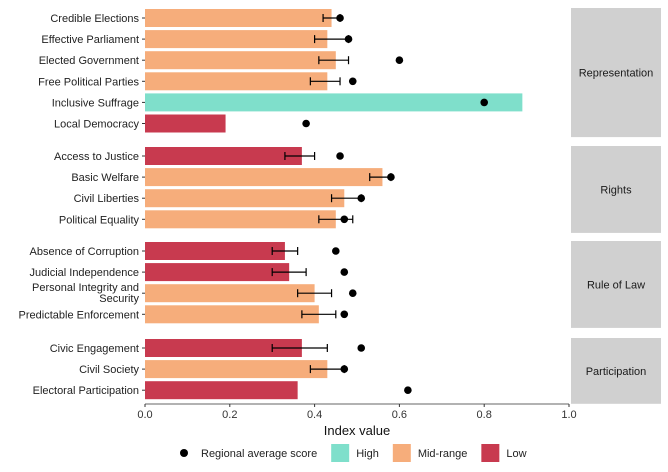 This screenshot has height=472, width=668. What do you see at coordinates (399, 415) in the screenshot?
I see `x-tick-label-3: 0.6` at bounding box center [399, 415].